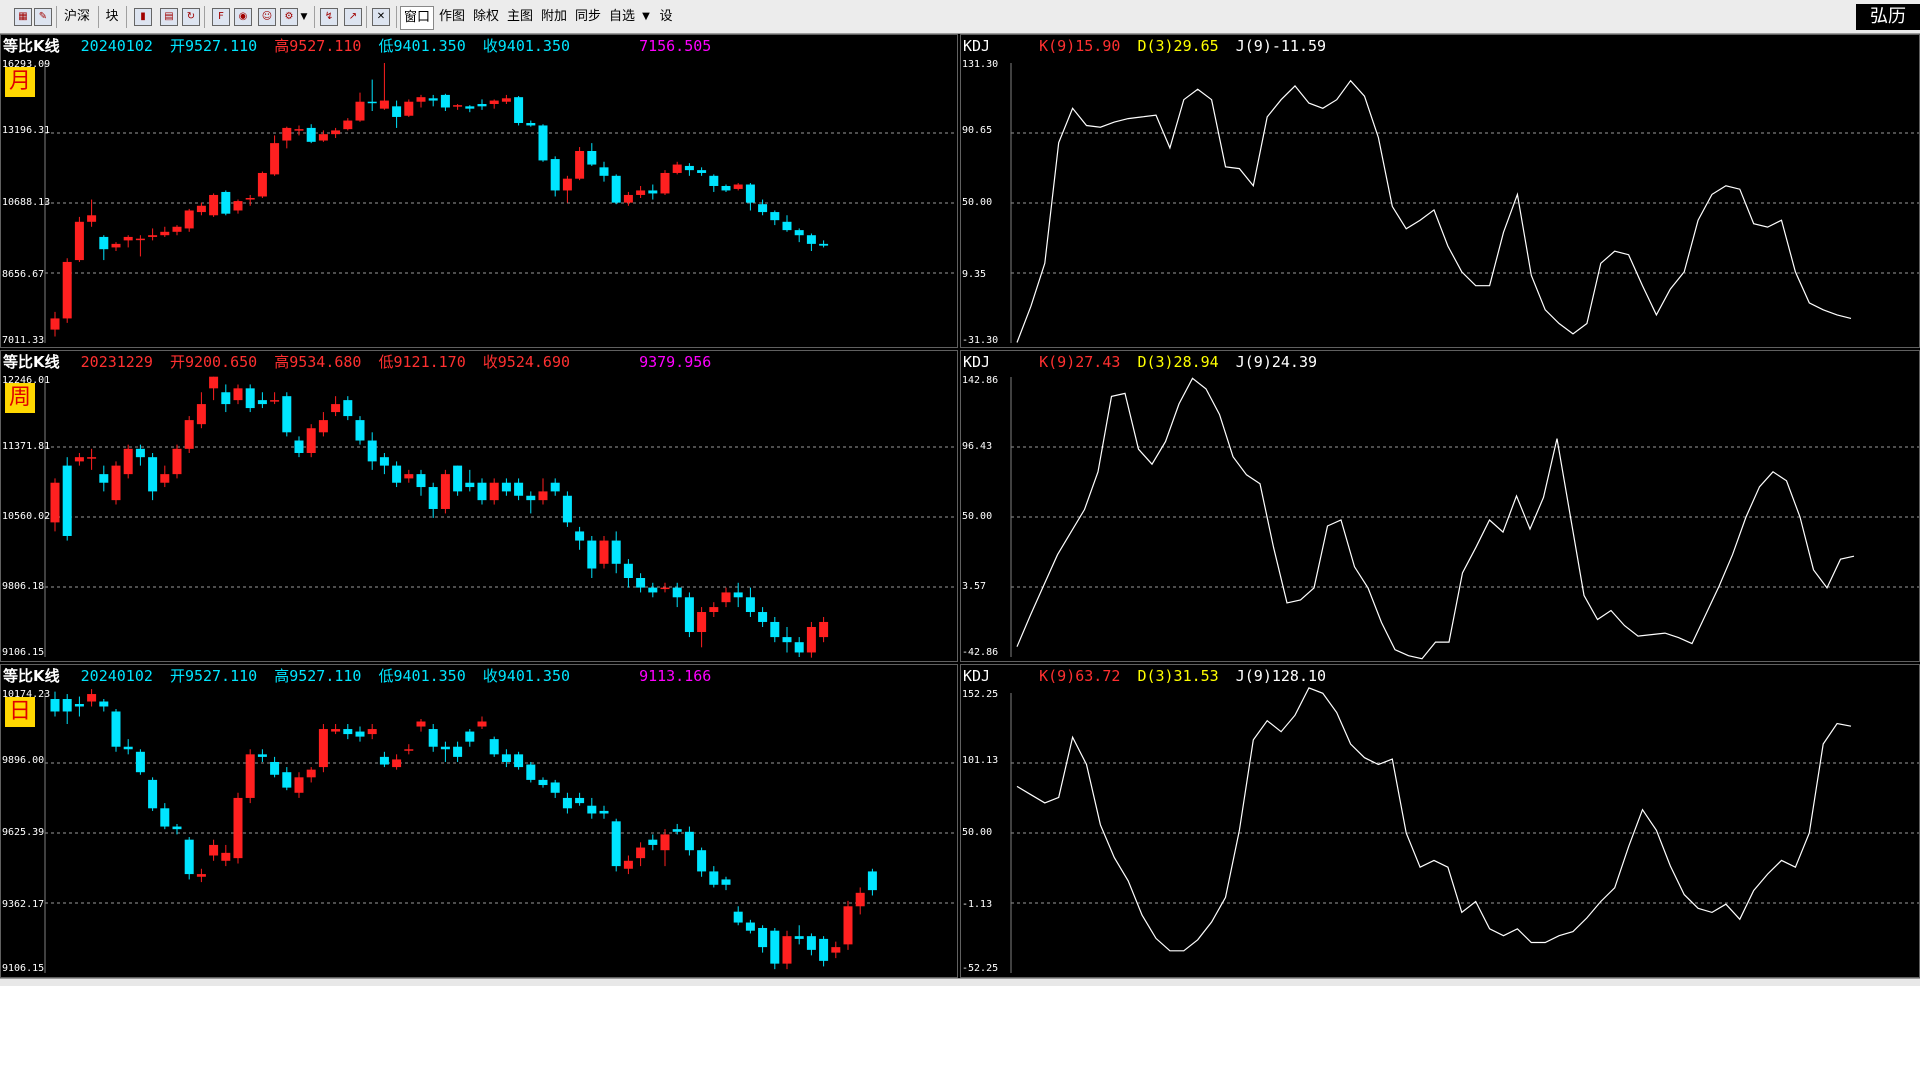  What do you see at coordinates (526, 362) in the screenshot?
I see `close-price: 收9524.690` at bounding box center [526, 362].